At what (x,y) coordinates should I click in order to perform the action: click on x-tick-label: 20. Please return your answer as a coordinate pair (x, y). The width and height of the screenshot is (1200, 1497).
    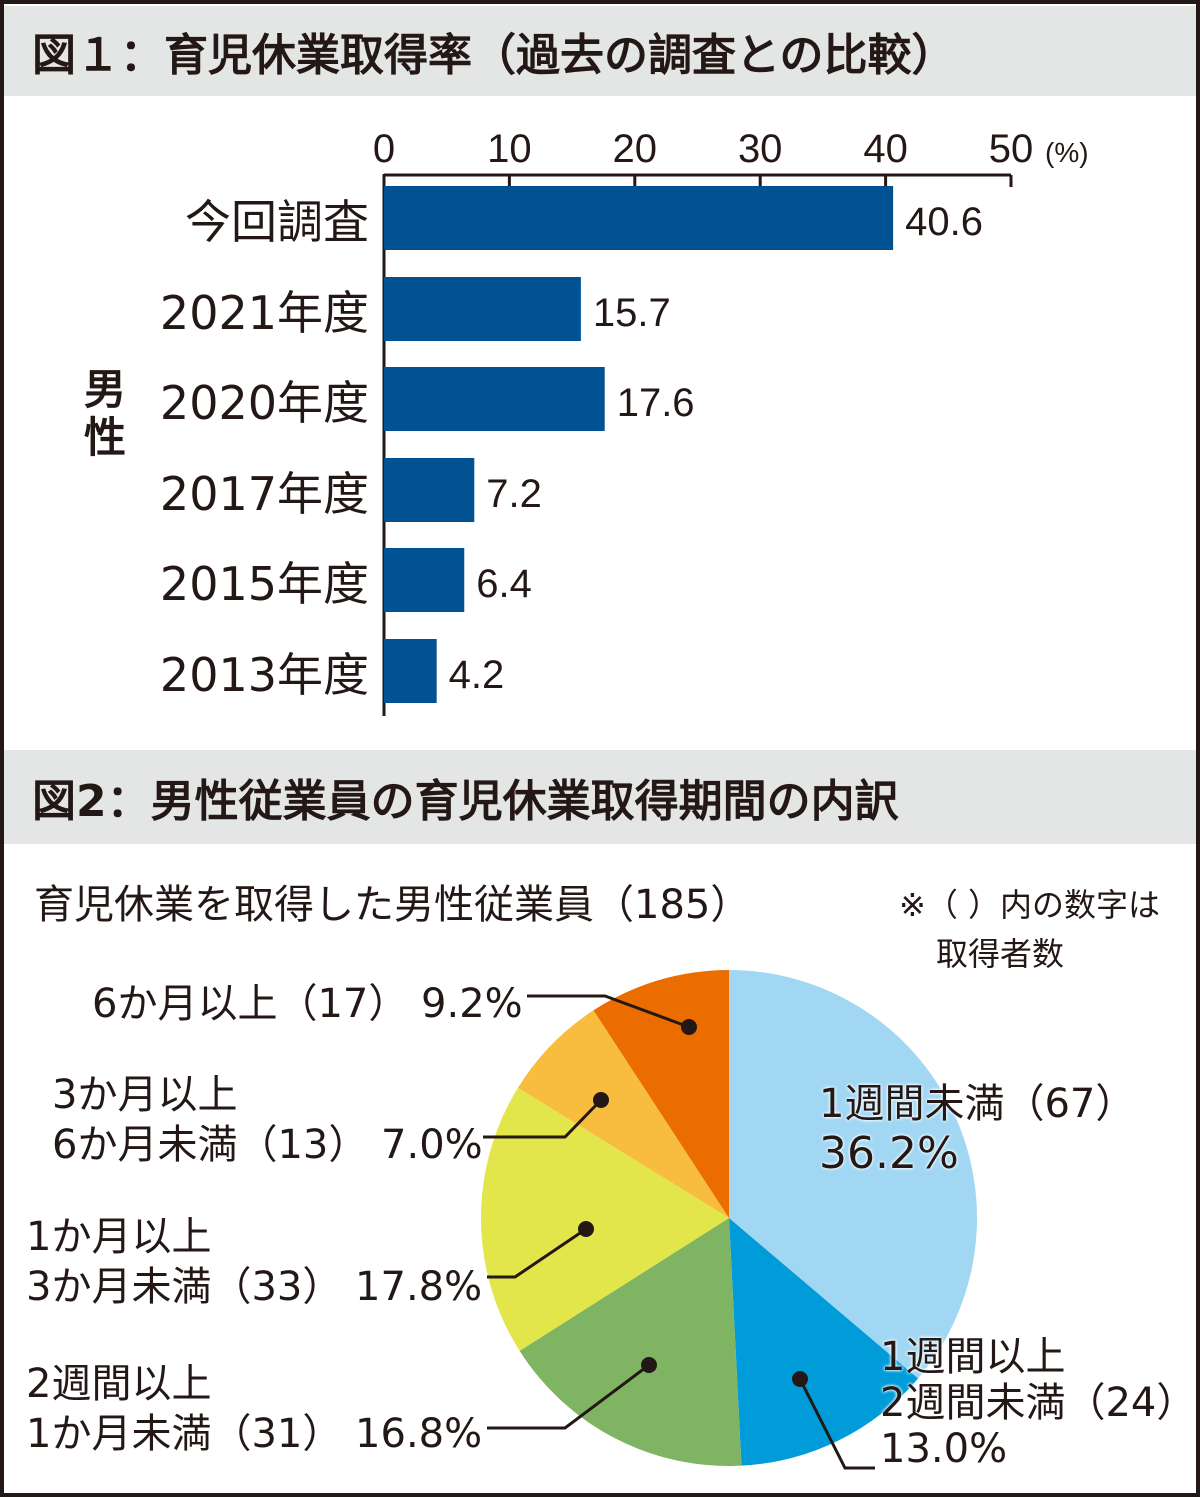
    Looking at the image, I should click on (635, 149).